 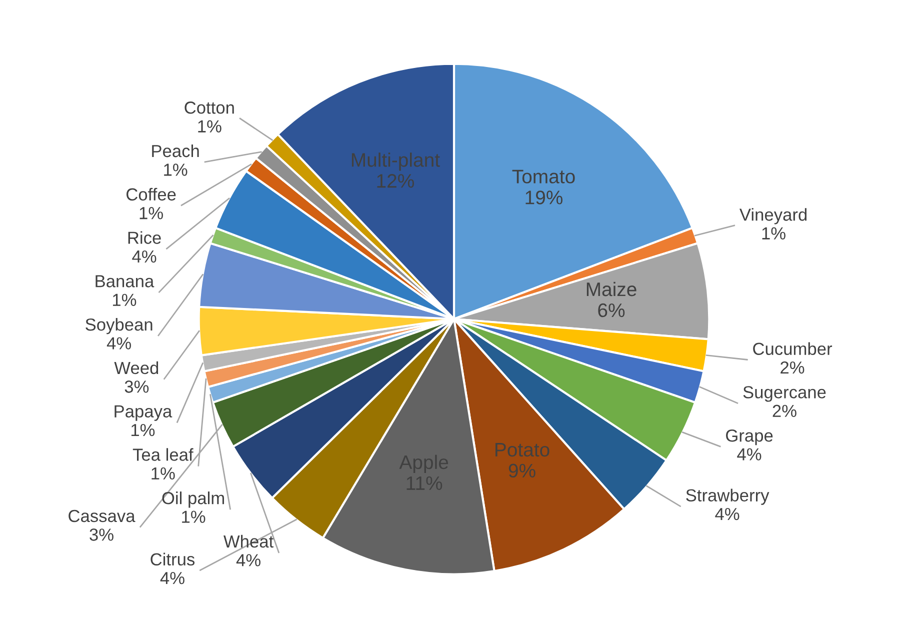 What do you see at coordinates (522, 471) in the screenshot?
I see `data-label: 9%` at bounding box center [522, 471].